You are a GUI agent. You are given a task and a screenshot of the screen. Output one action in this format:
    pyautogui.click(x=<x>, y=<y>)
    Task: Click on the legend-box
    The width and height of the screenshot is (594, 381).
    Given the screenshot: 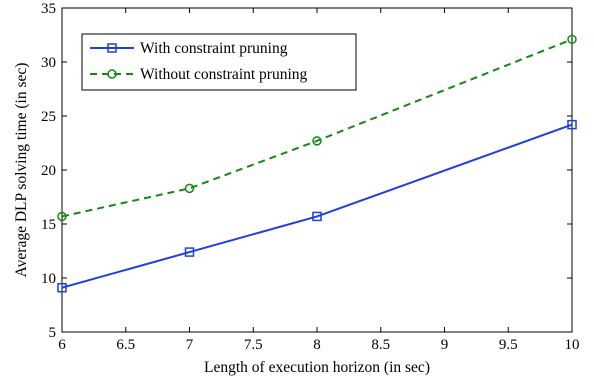 What is the action you would take?
    pyautogui.click(x=219, y=62)
    